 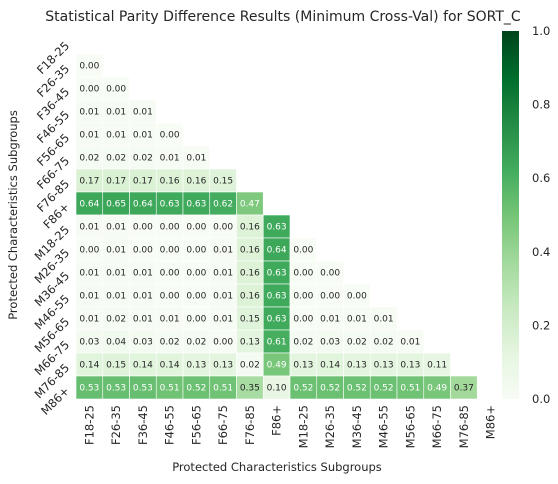 I want to click on x-tick-label: F56-65, so click(x=196, y=425).